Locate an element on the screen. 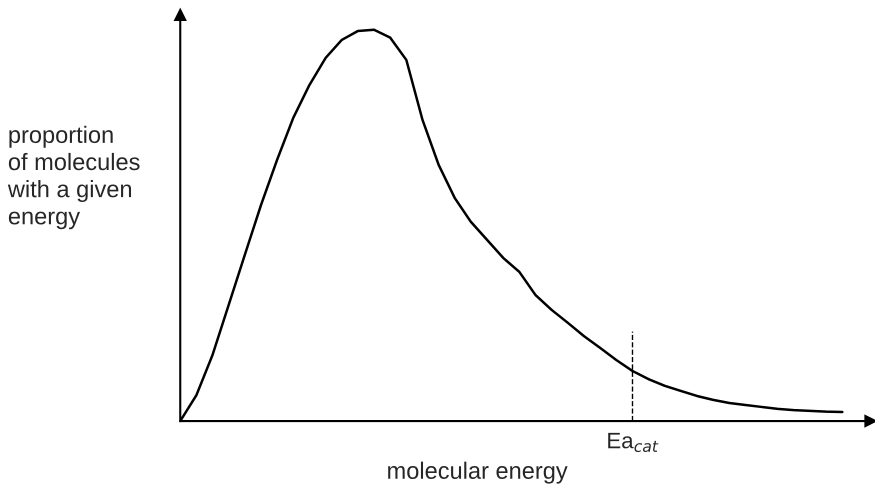 The width and height of the screenshot is (875, 493). text: Ea$_{cat}$ is located at coordinates (633, 442).